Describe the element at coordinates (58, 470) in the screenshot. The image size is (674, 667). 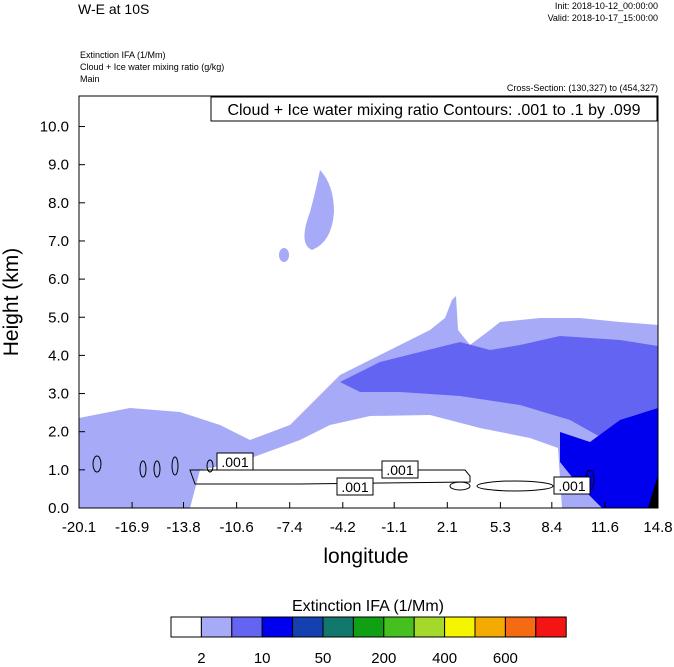
I see `y-tick-label: 1.0` at that location.